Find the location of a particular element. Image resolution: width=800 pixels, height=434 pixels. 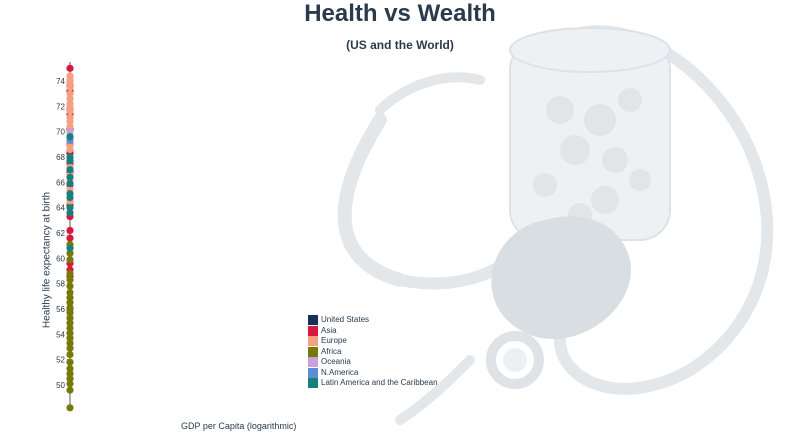

y-tick-label: 70 is located at coordinates (60, 132).